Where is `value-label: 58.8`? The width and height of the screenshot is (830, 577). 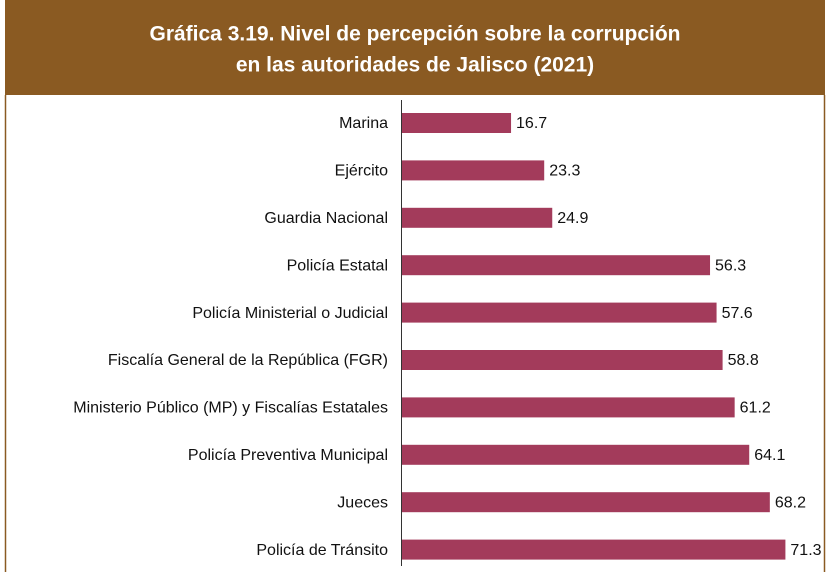 value-label: 58.8 is located at coordinates (743, 360).